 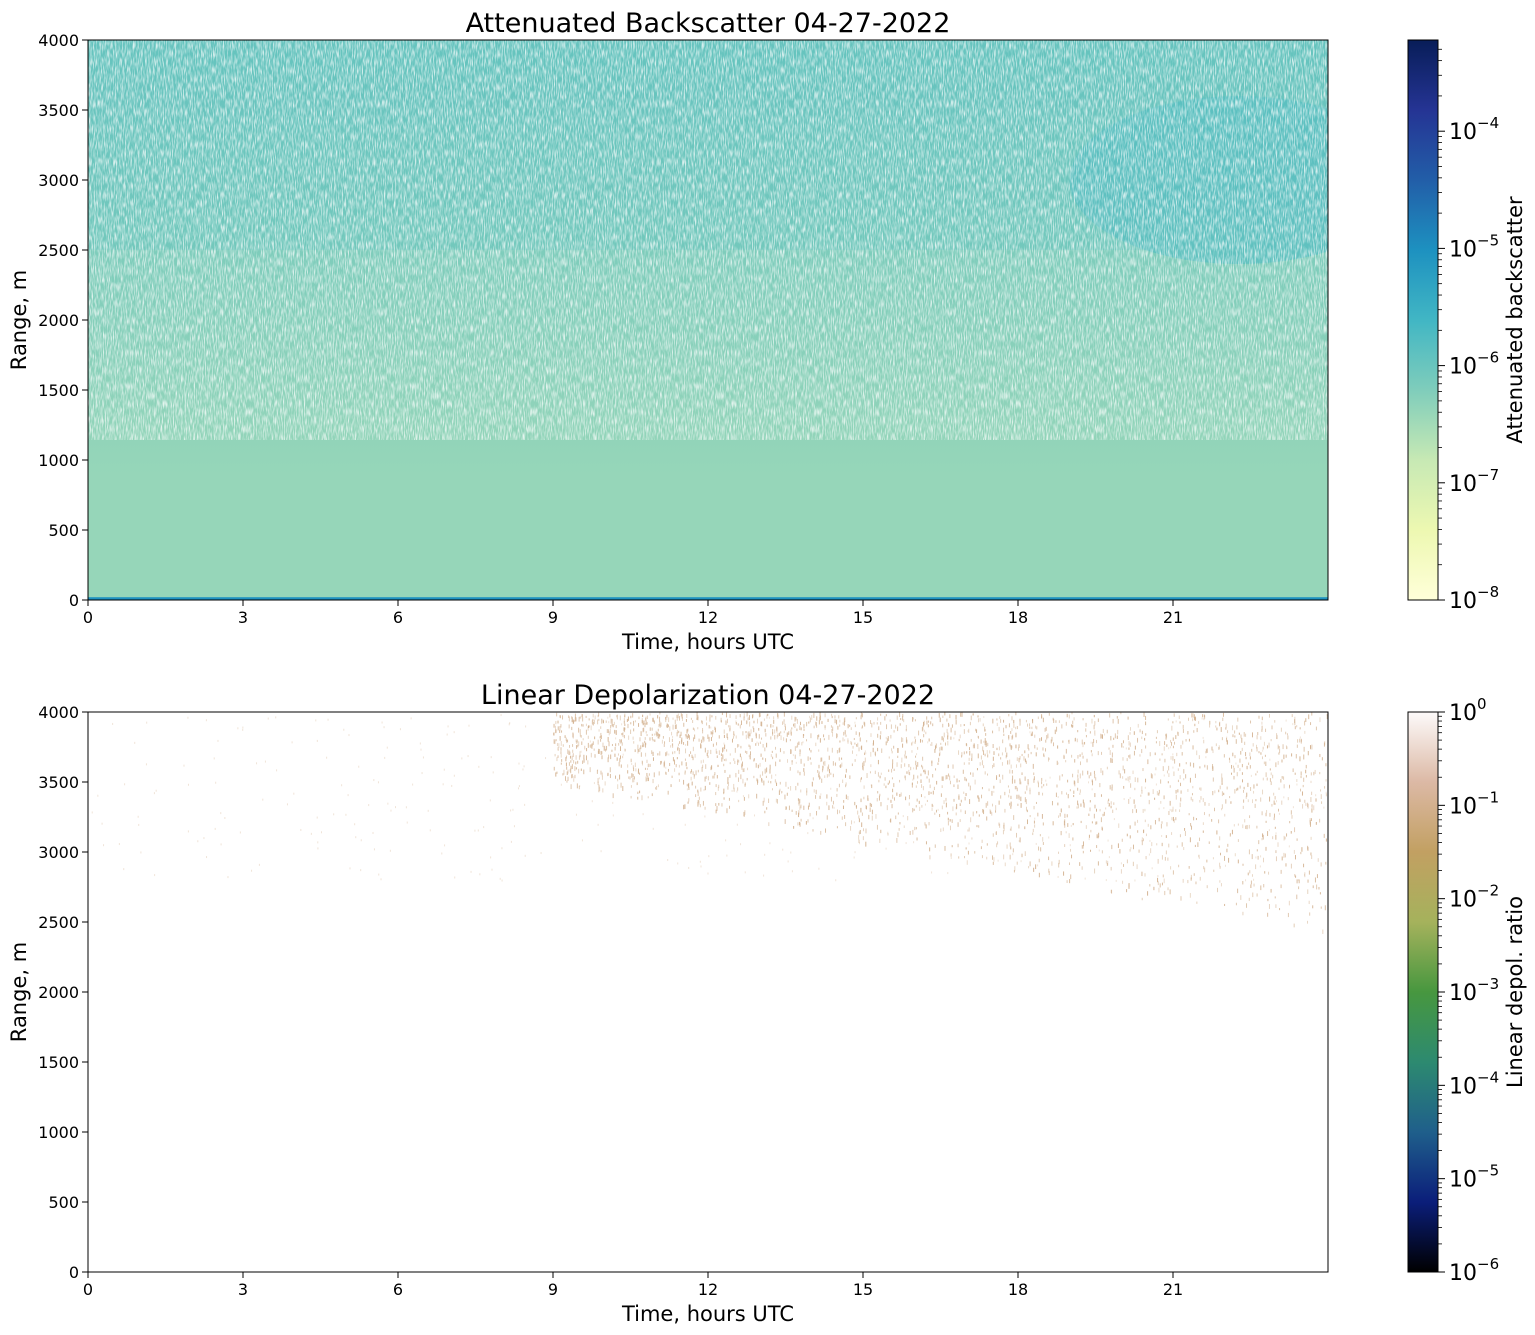 I want to click on y-tick-label: 500, so click(x=63, y=1202).